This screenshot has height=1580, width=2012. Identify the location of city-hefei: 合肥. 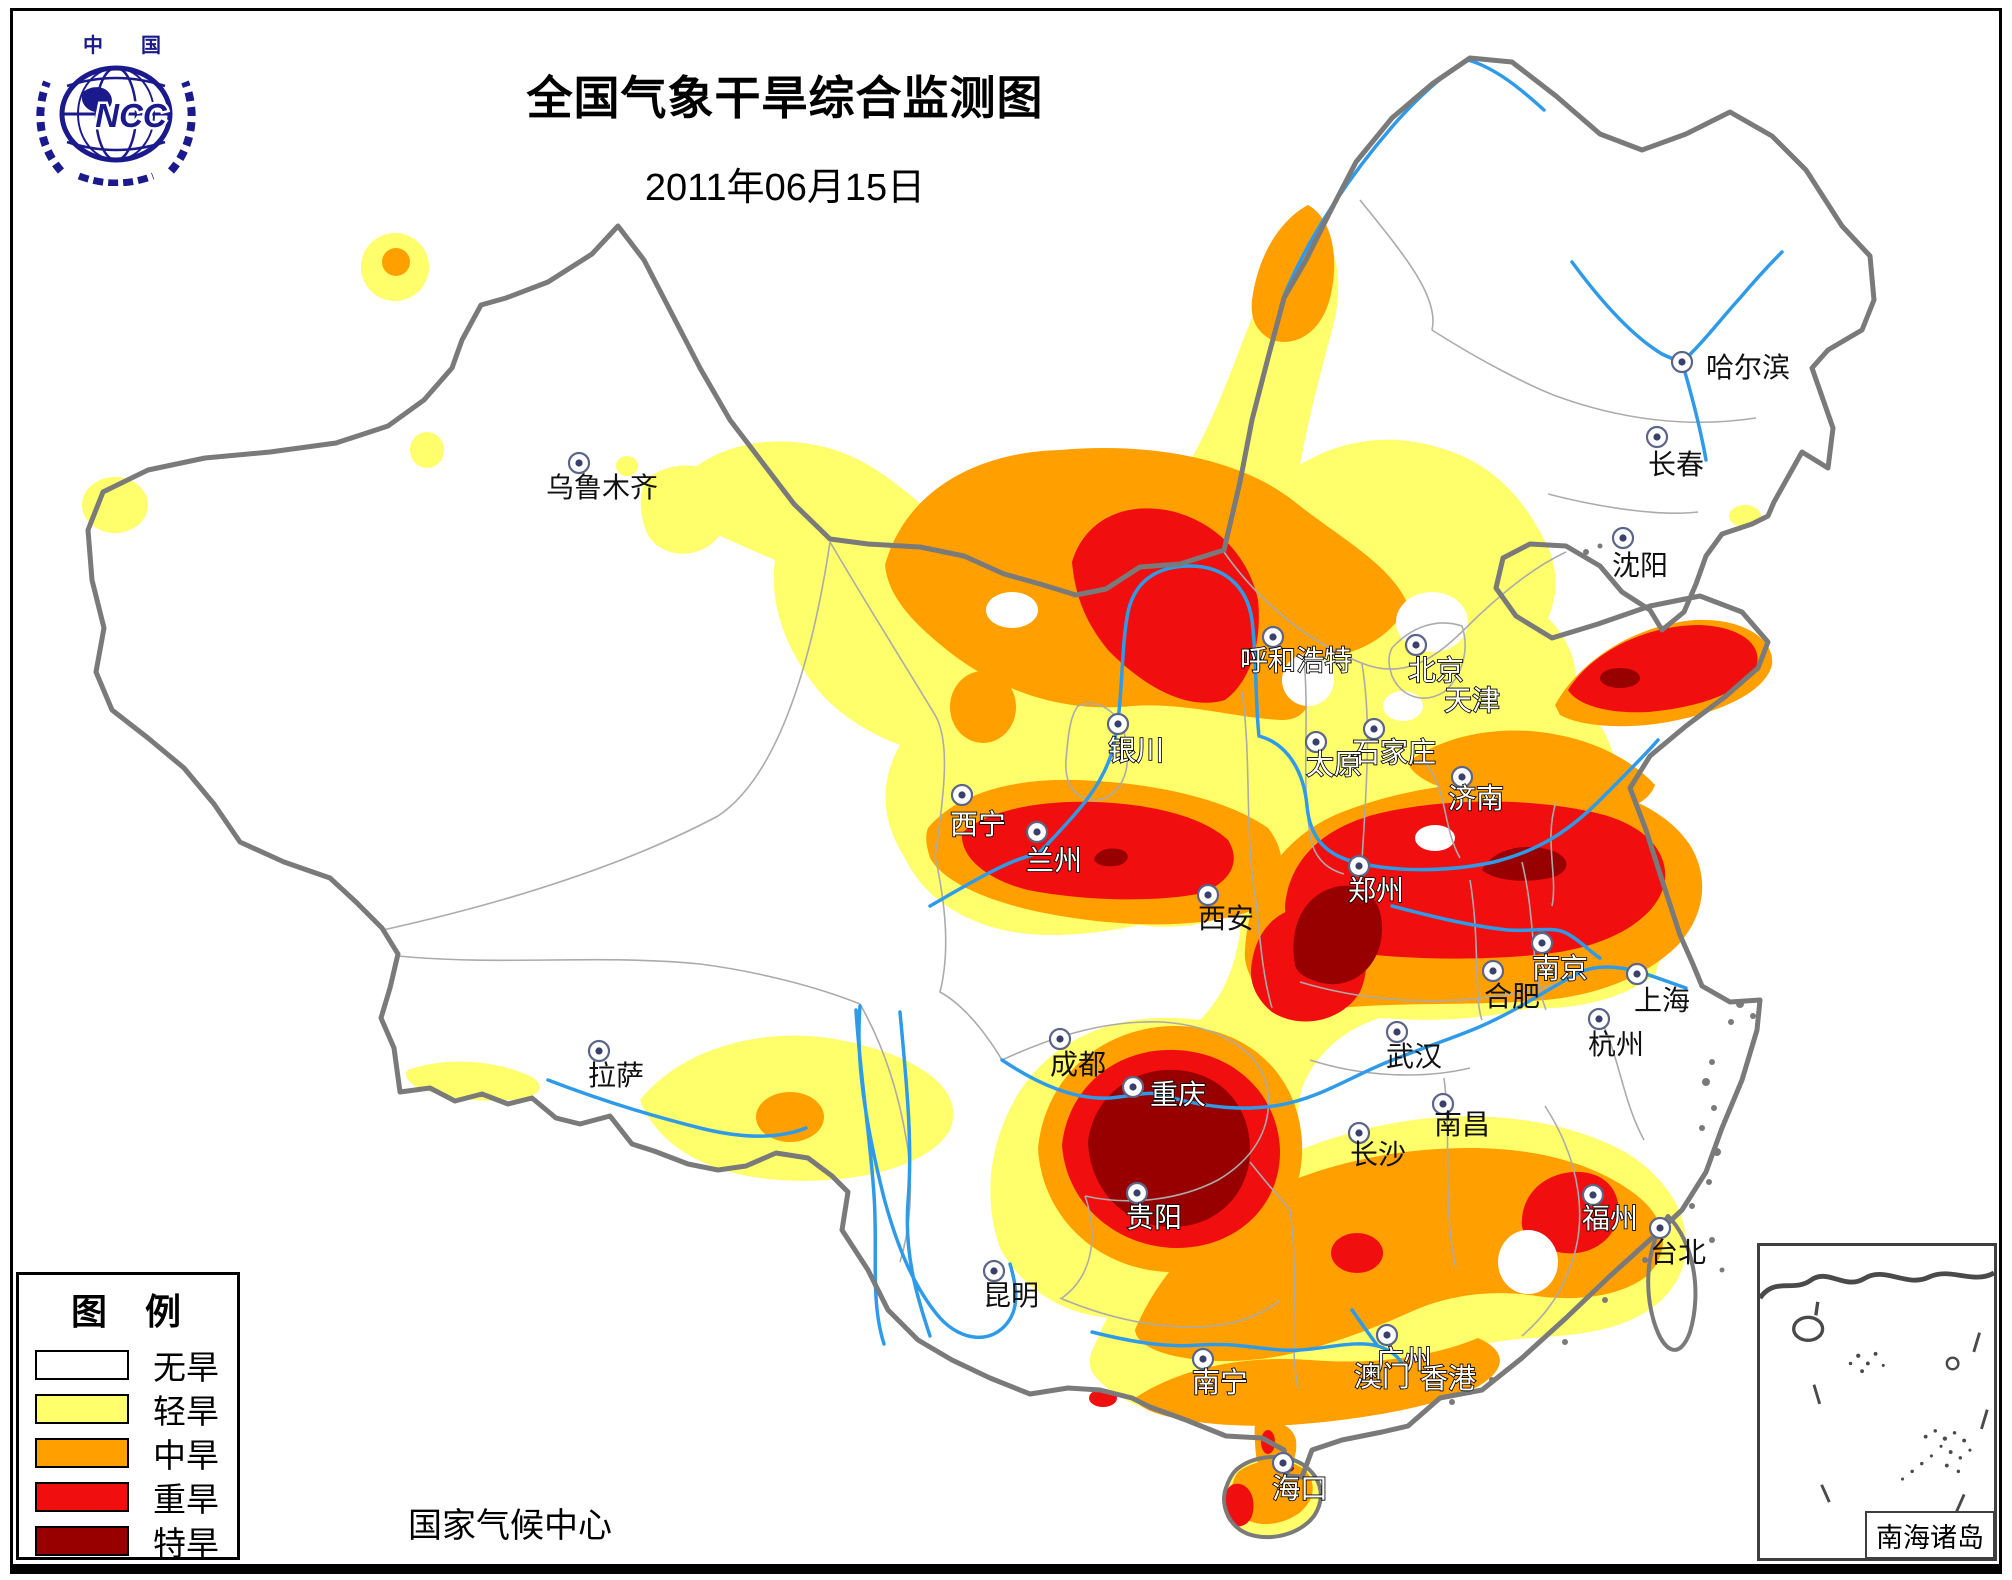
(1510, 986).